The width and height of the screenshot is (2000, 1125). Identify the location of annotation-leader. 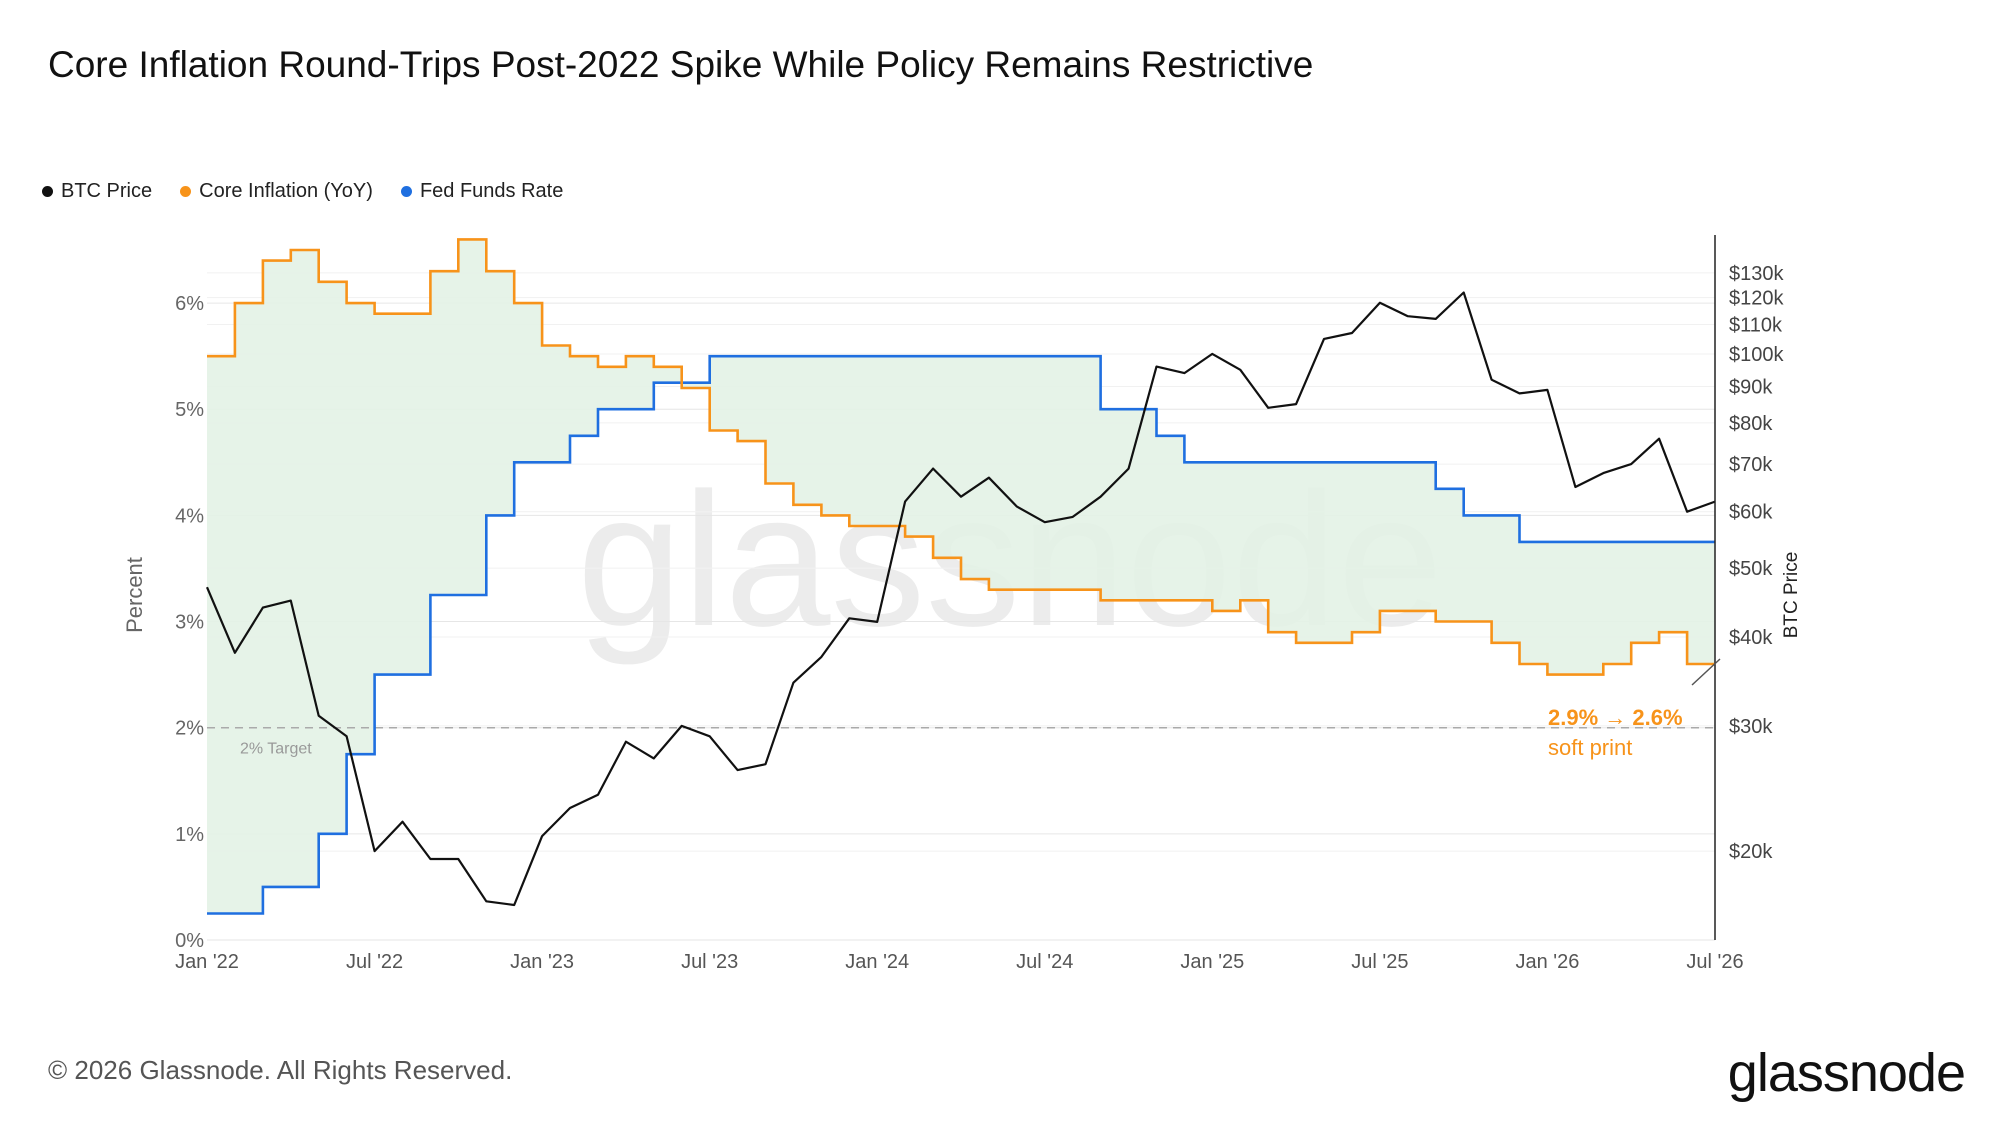
(1706, 672).